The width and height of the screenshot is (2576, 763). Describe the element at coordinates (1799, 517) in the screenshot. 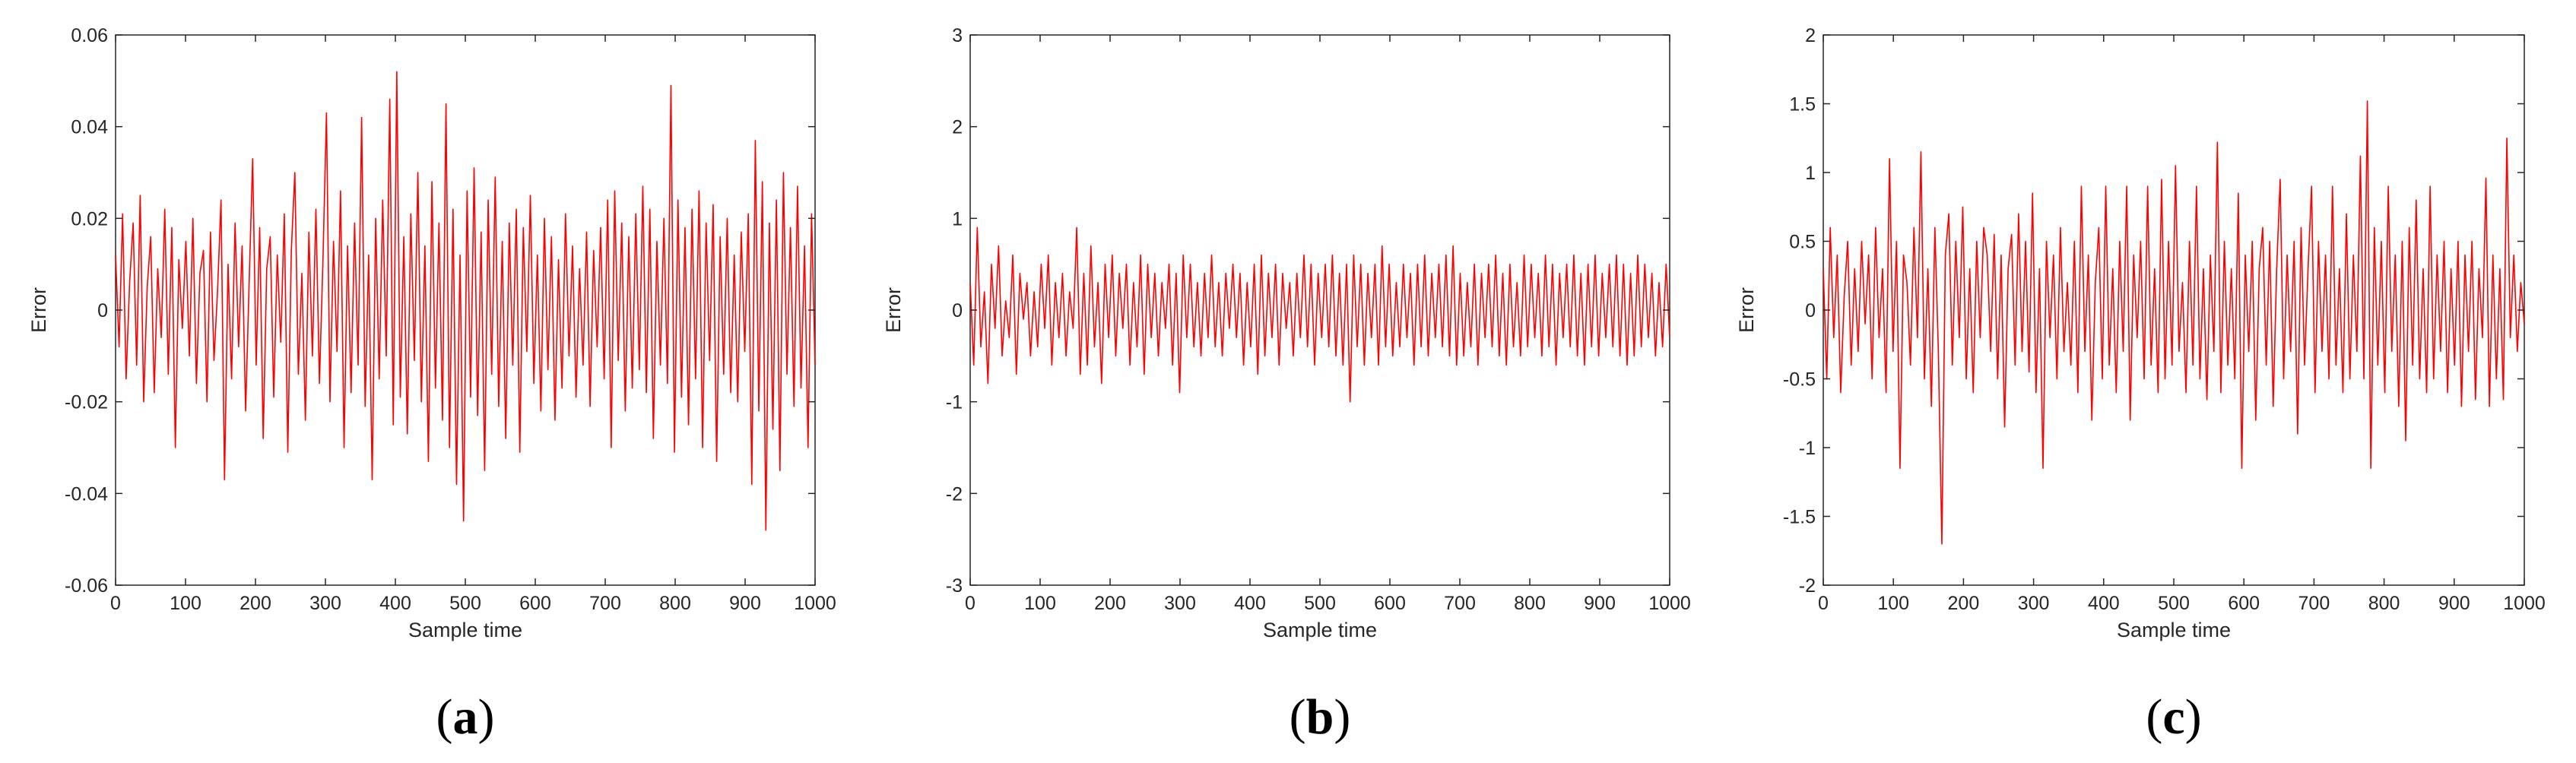

I see `y-tick-label: -1.5` at that location.